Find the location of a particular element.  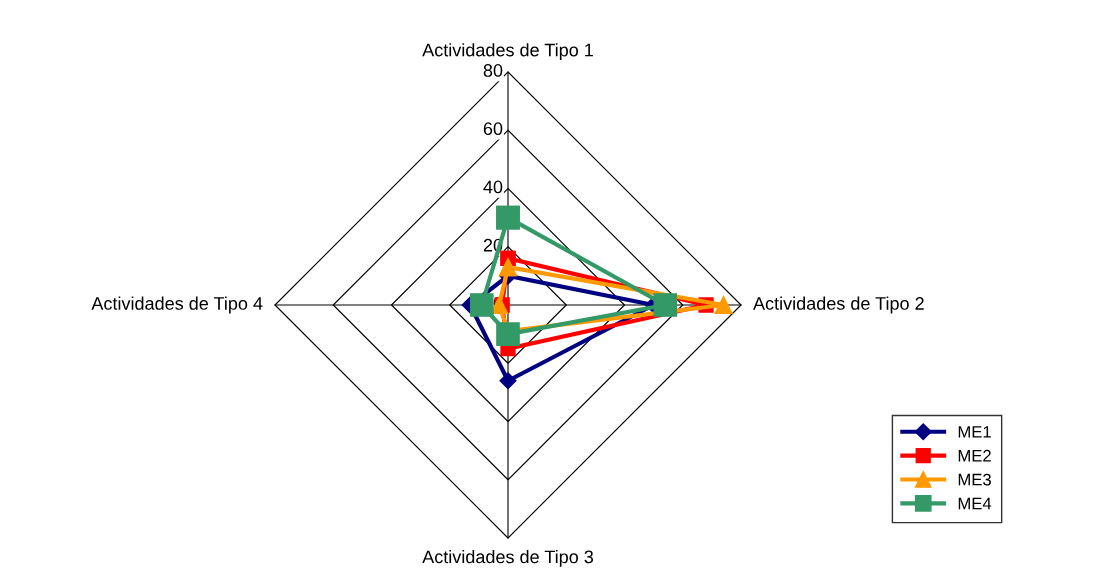

legend-label: ME1 is located at coordinates (974, 432).